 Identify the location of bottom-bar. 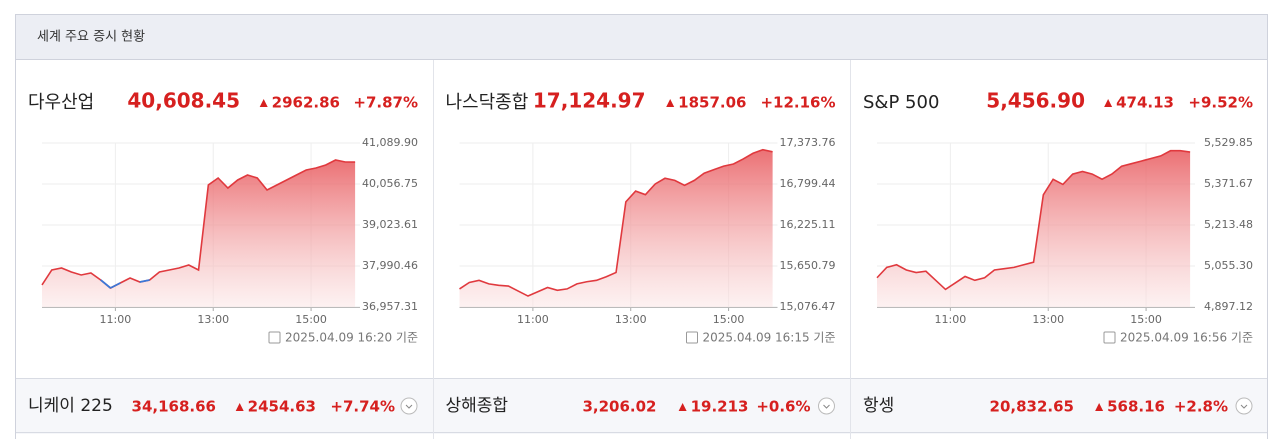
(641, 406).